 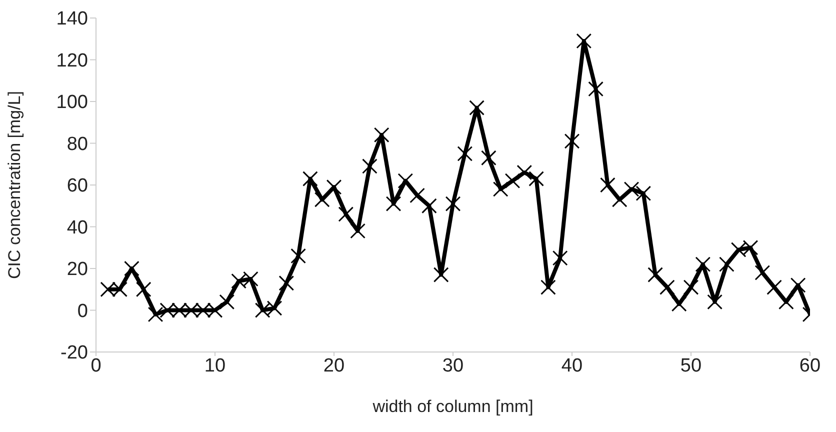 I want to click on y-tick-label: 60, so click(x=77, y=186).